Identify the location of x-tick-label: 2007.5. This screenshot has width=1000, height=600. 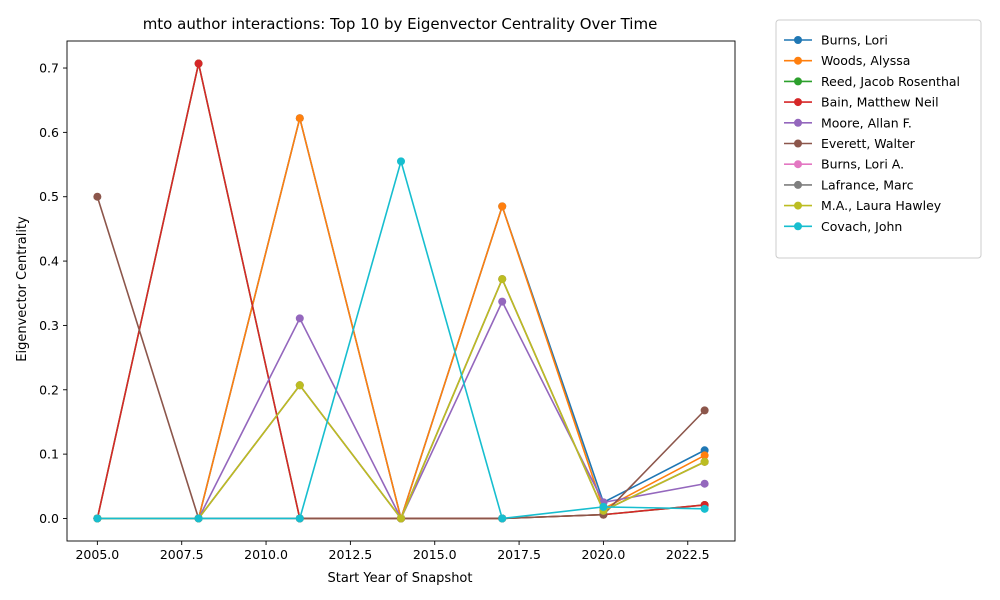
(182, 554).